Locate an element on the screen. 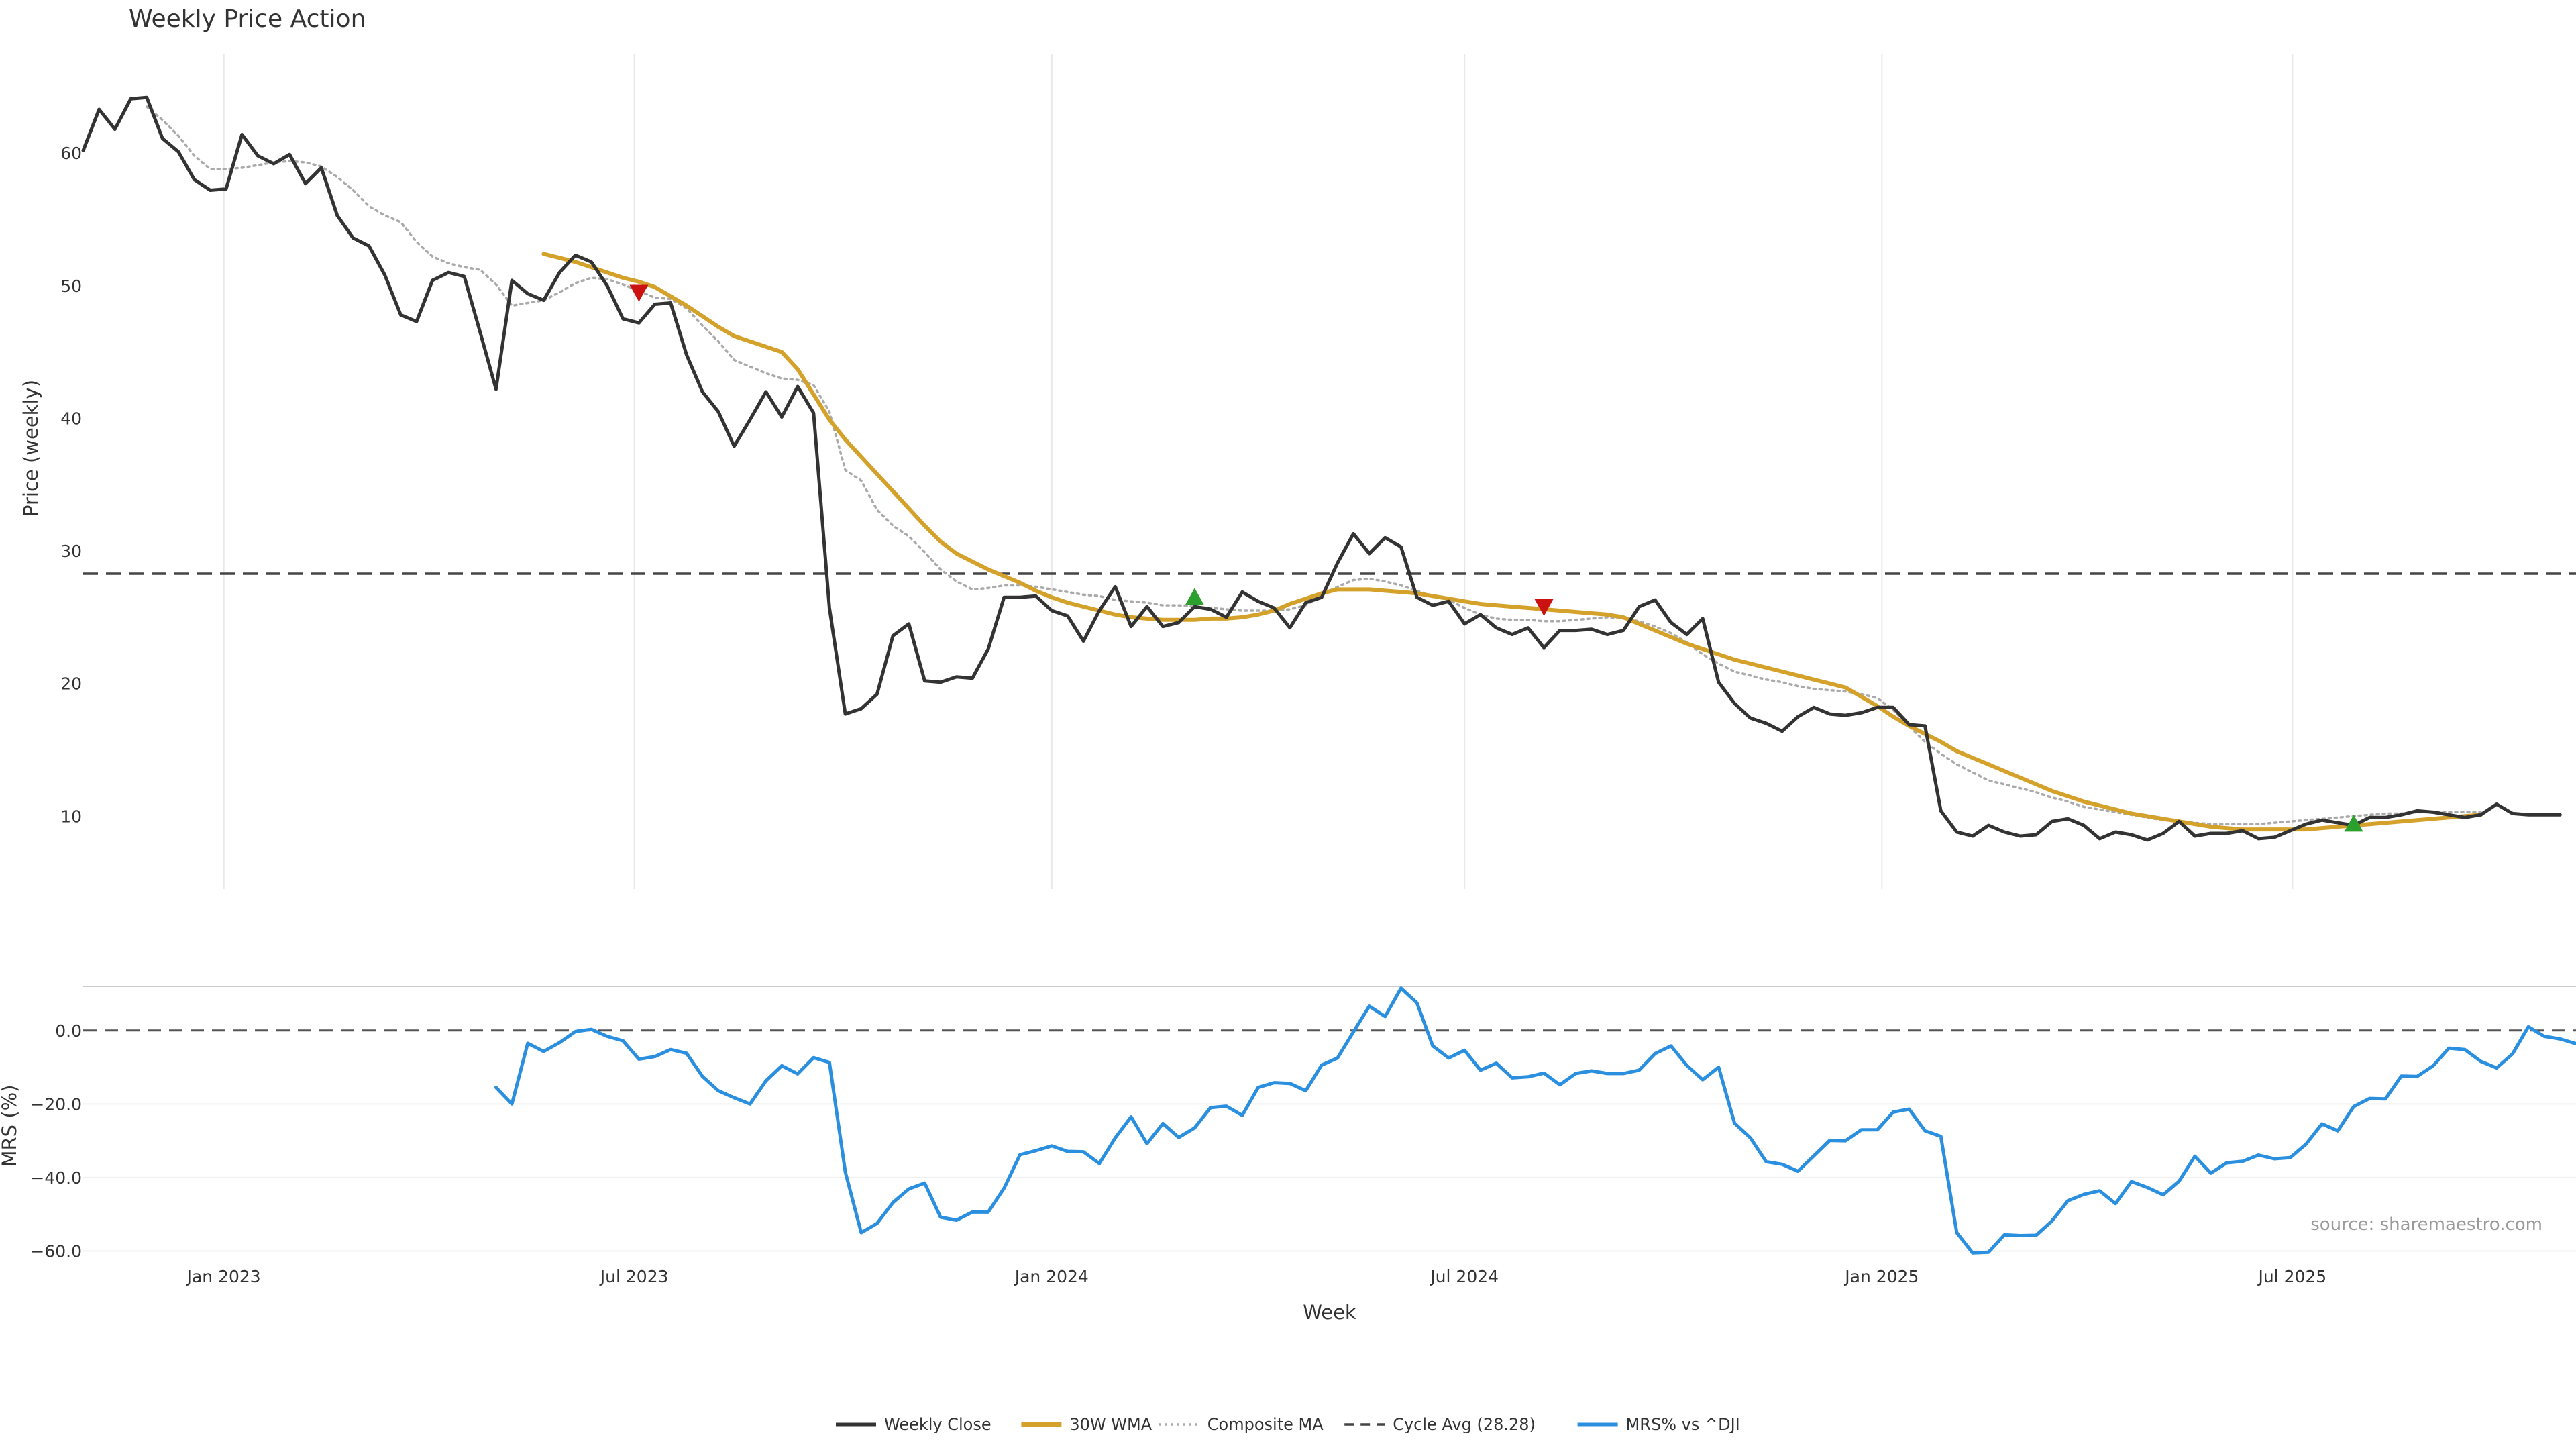  lower-y-tick-label: −40.0 is located at coordinates (56, 1178).